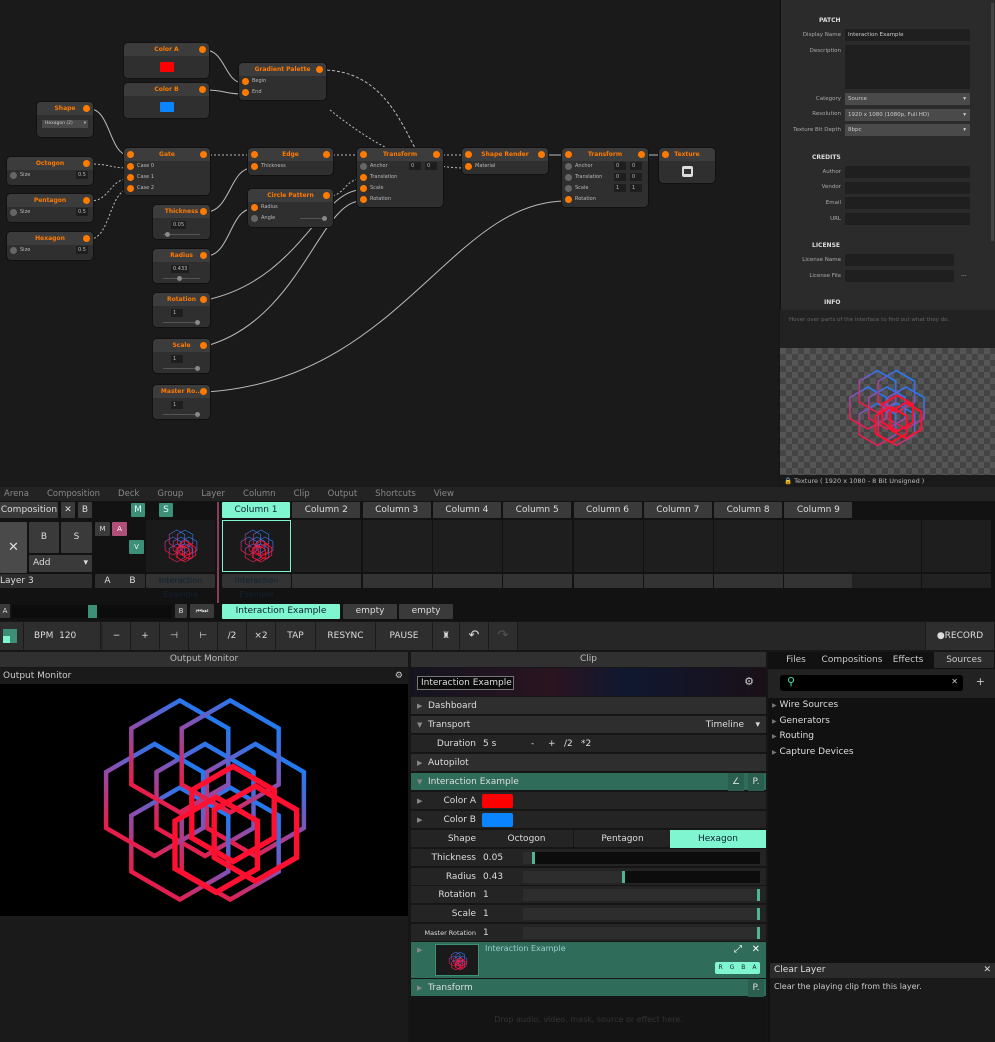 Image resolution: width=995 pixels, height=1042 pixels. Describe the element at coordinates (793, 736) in the screenshot. I see `browser-item: ▶ Routing` at that location.